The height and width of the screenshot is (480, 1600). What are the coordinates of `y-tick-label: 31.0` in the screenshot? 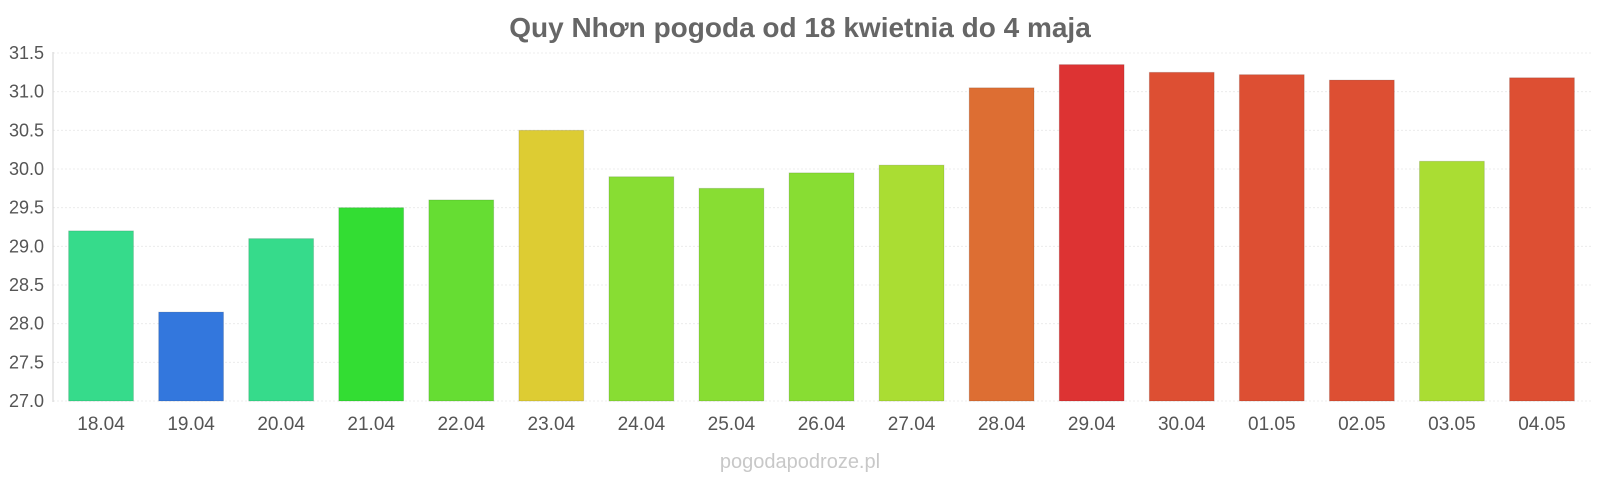 It's located at (26, 92).